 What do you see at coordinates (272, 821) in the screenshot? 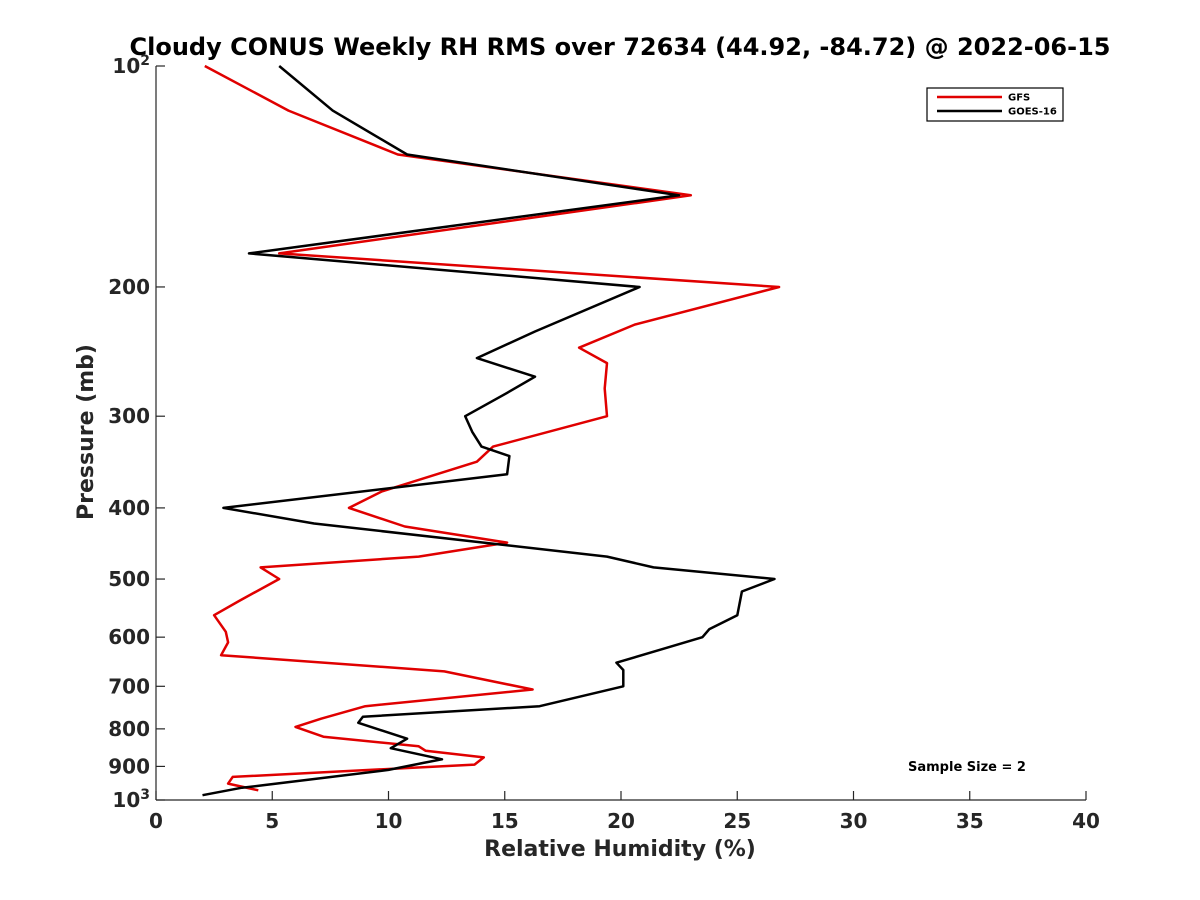
I see `x-tick-label: 5` at bounding box center [272, 821].